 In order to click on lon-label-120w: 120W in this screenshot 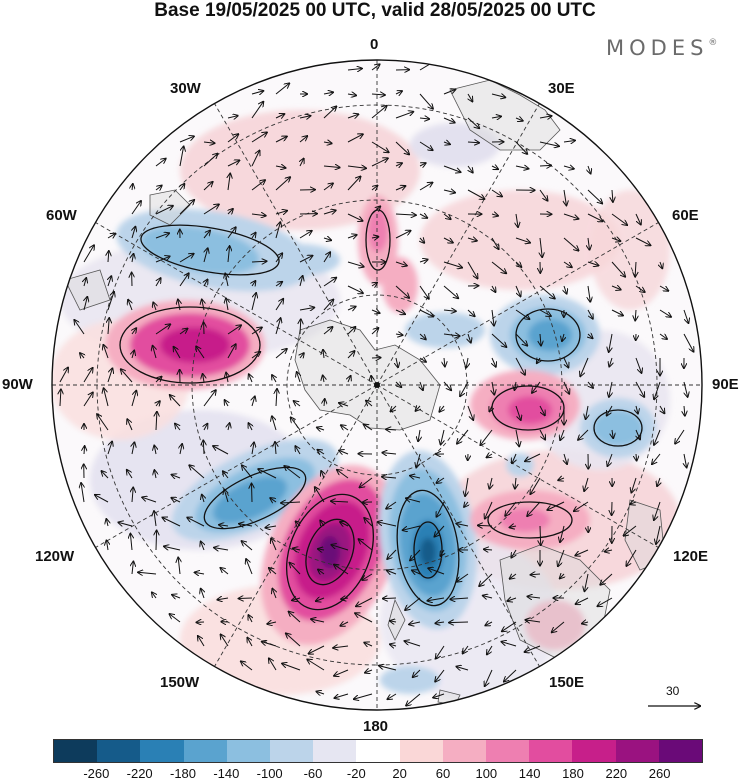, I will do `click(54, 556)`.